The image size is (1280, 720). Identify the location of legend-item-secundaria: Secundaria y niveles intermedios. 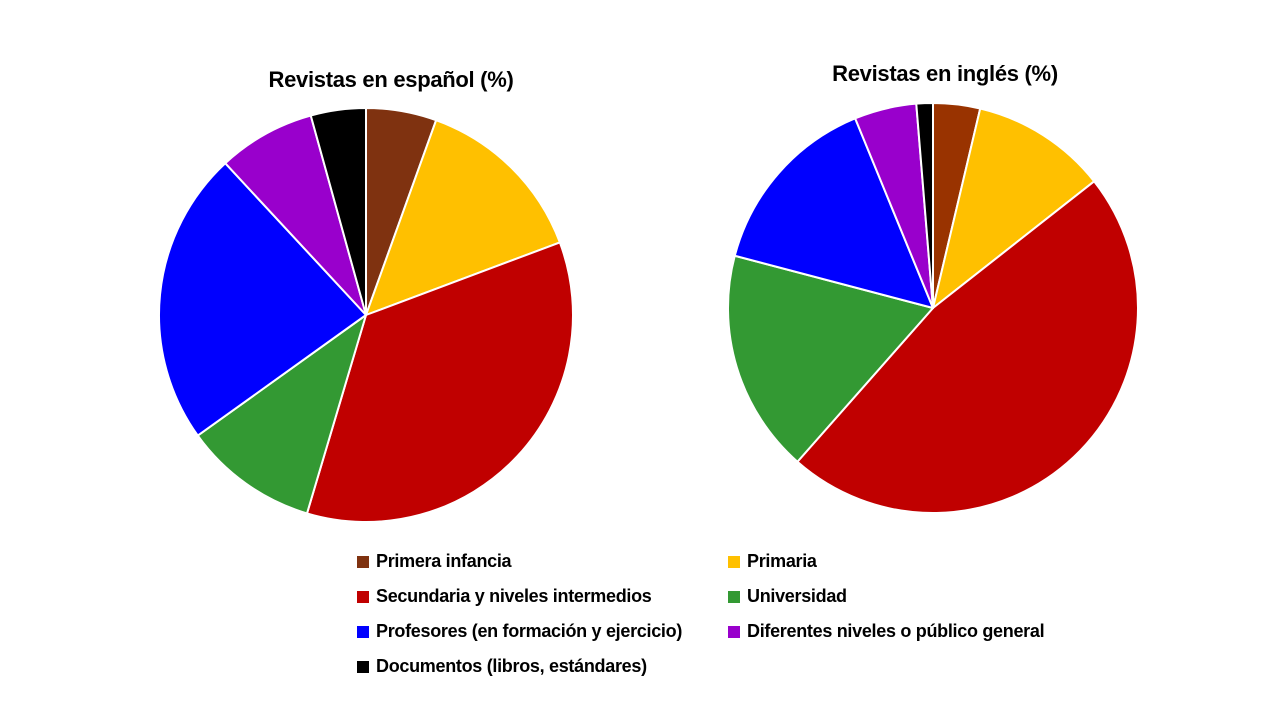
(504, 596).